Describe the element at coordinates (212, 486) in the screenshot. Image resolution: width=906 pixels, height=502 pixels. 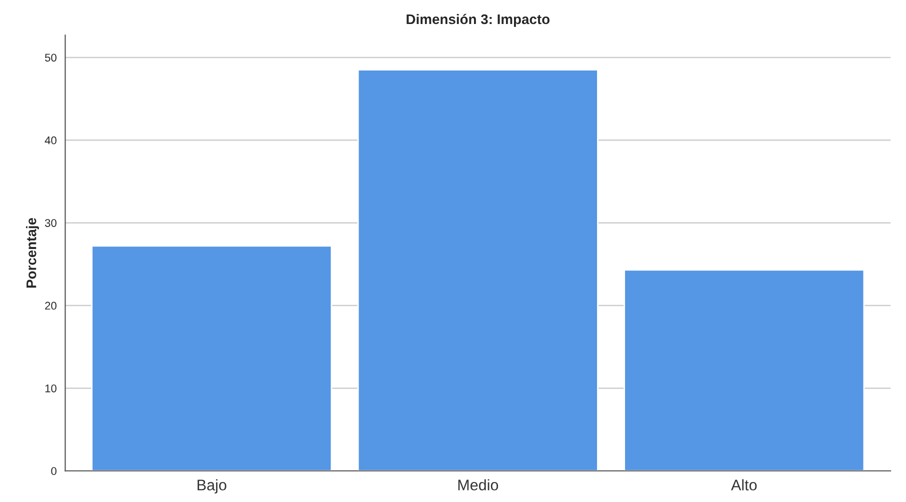
I see `x-tick-label: Bajo` at that location.